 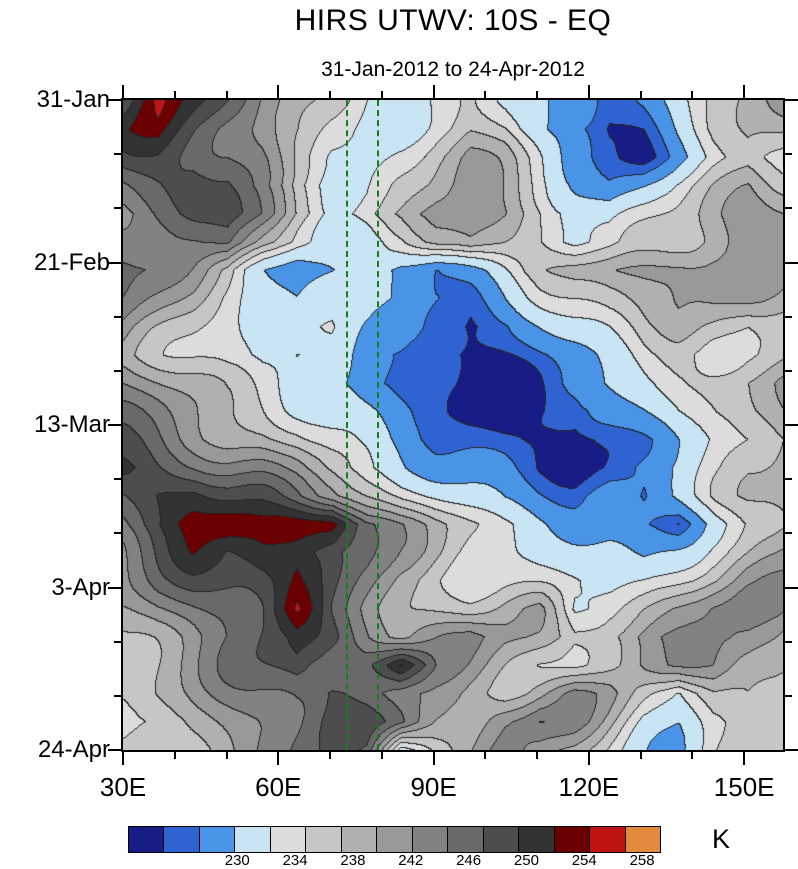 What do you see at coordinates (278, 787) in the screenshot?
I see `x-axis-tick-label: 60E` at bounding box center [278, 787].